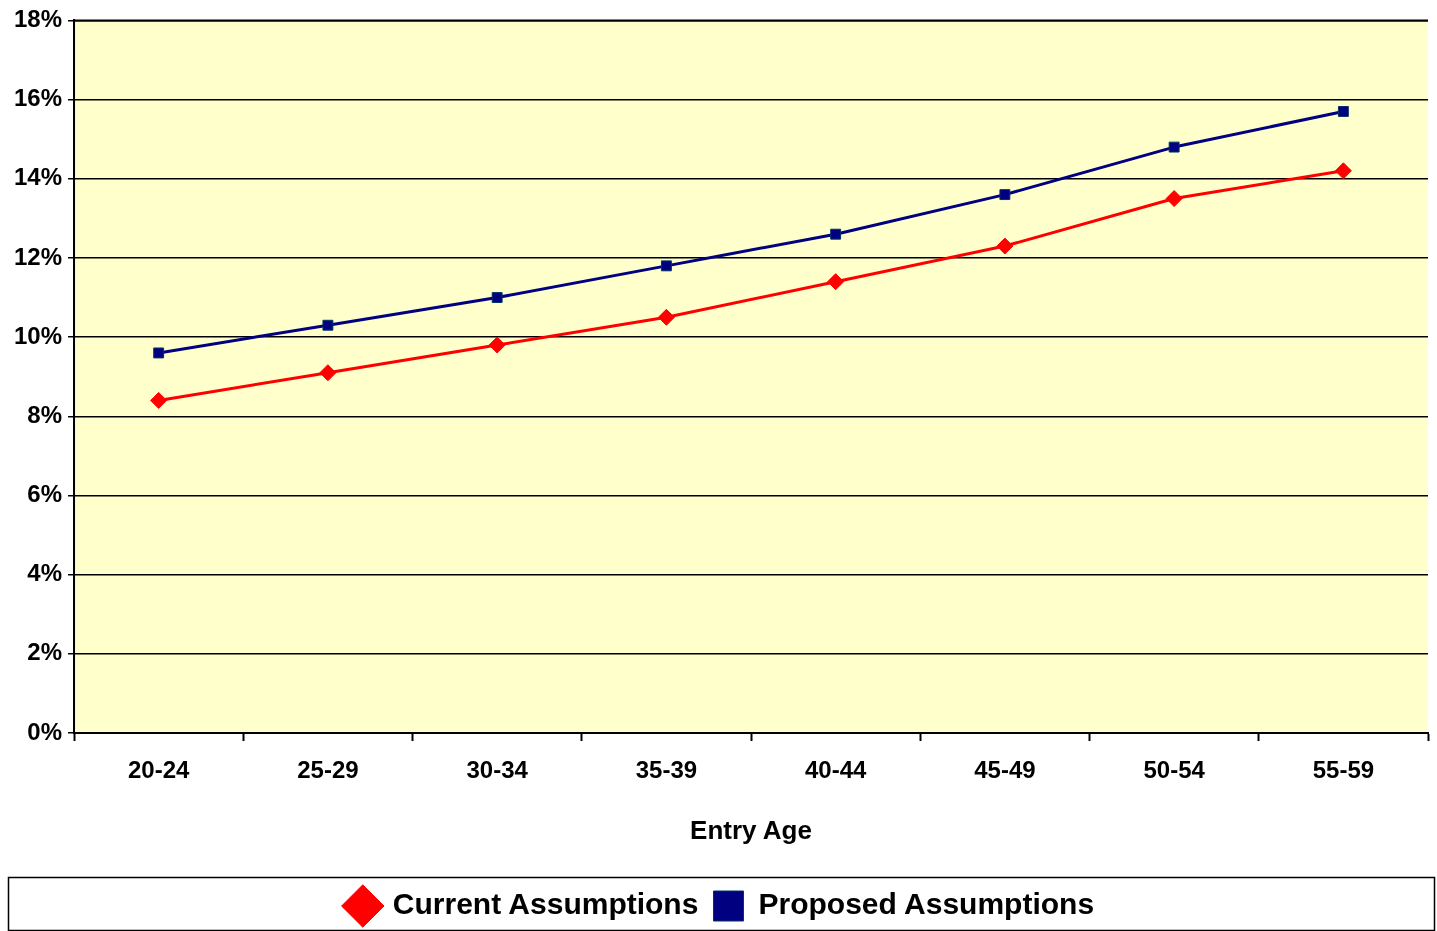 Image resolution: width=1437 pixels, height=931 pixels. Describe the element at coordinates (38, 177) in the screenshot. I see `y-tick-label: 14%` at that location.